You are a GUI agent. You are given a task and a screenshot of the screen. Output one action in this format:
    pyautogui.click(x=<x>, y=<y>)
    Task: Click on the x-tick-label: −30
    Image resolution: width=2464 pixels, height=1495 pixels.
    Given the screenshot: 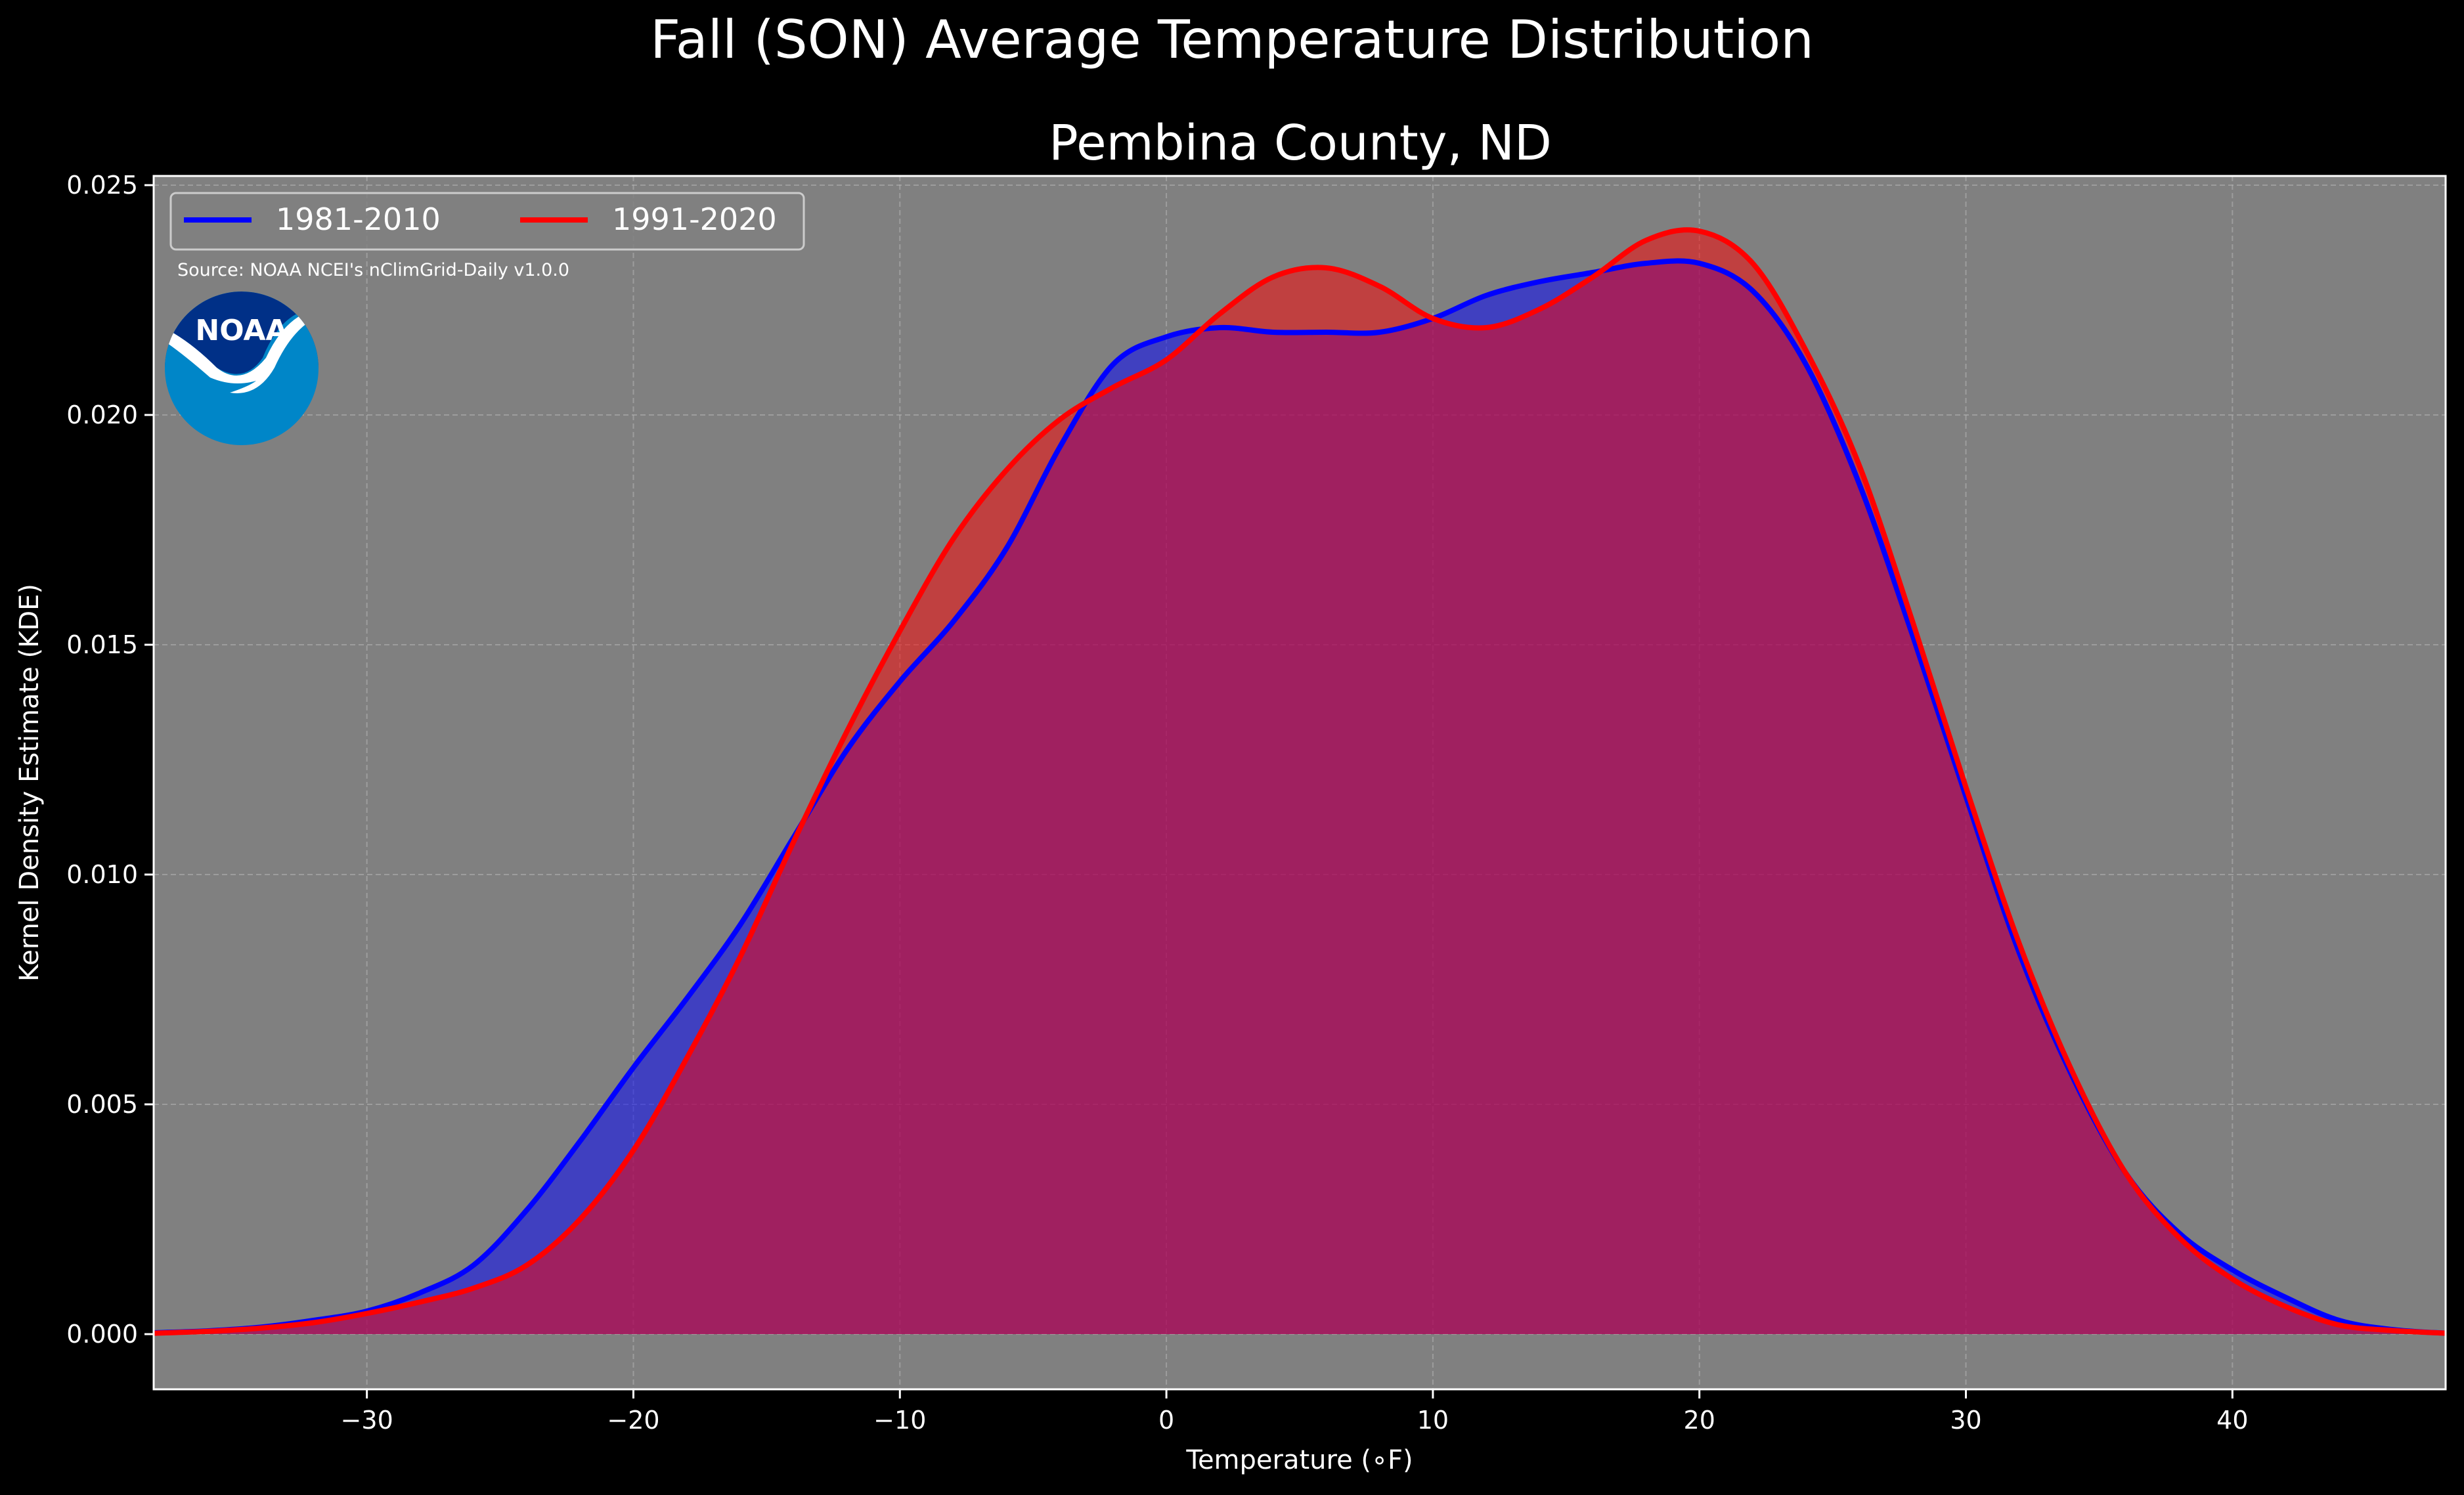 What is the action you would take?
    pyautogui.click(x=367, y=1420)
    